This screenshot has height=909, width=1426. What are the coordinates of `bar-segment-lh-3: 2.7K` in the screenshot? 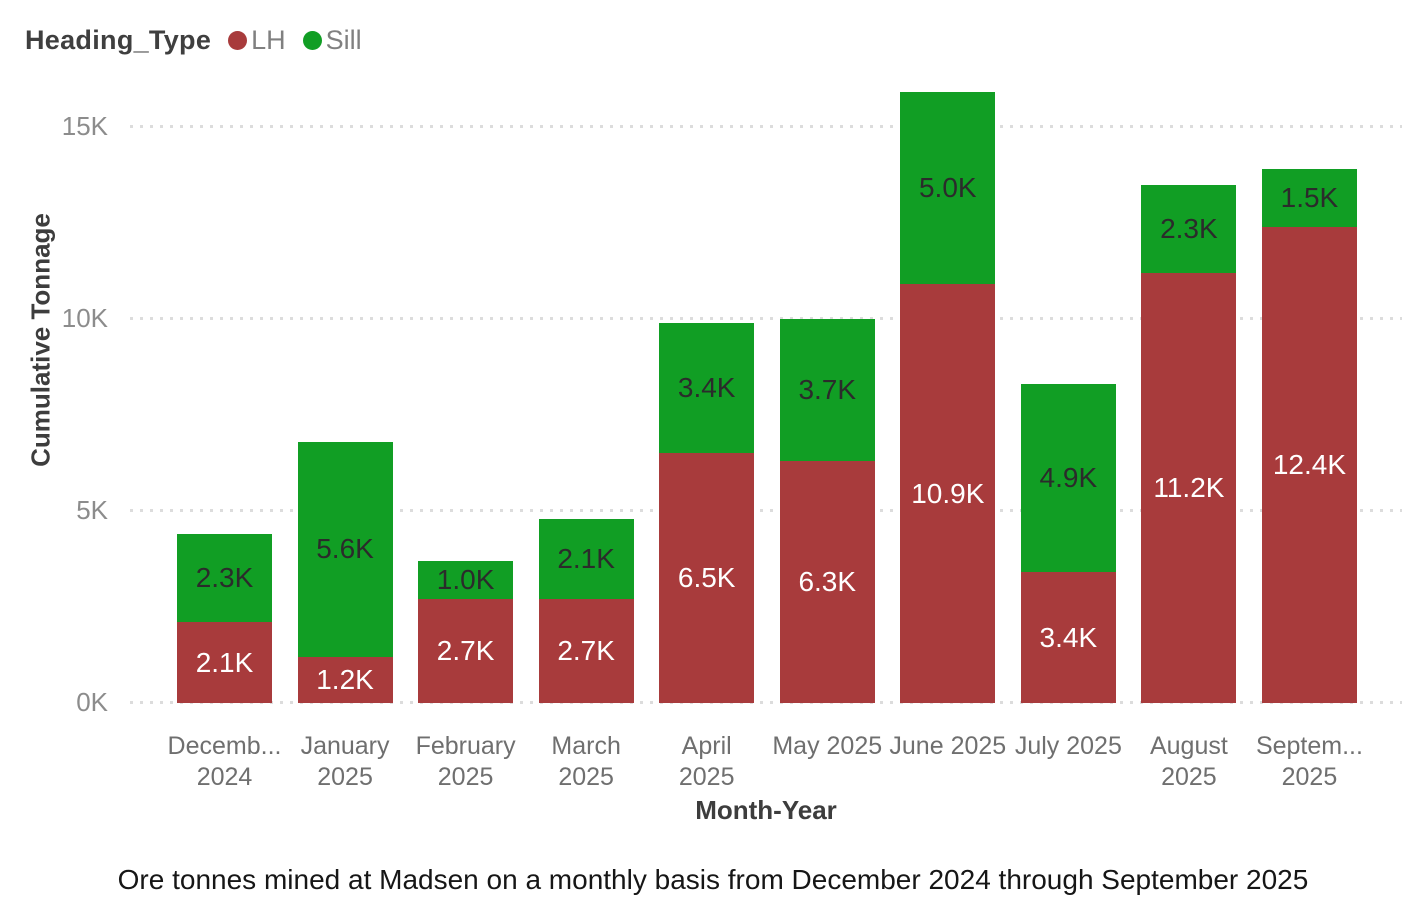 It's located at (586, 651).